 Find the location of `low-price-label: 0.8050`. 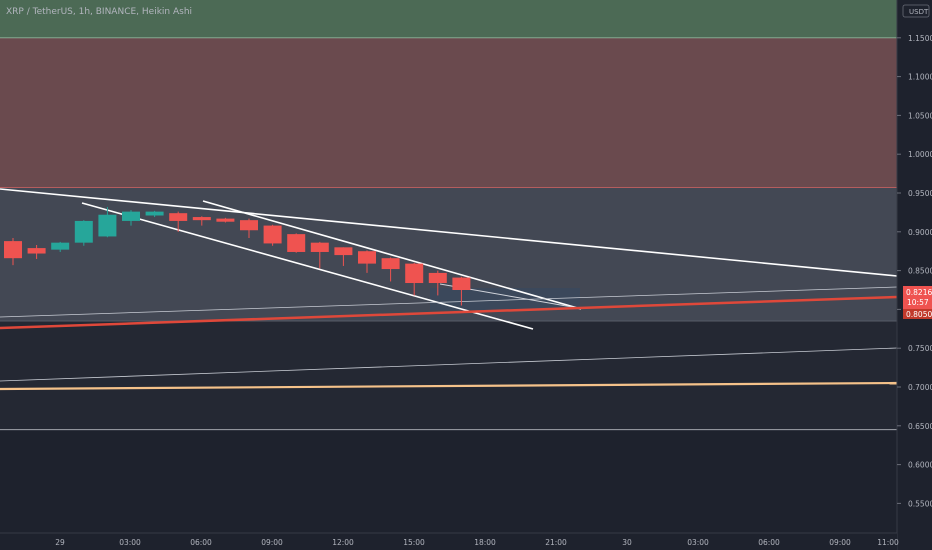

low-price-label: 0.8050 is located at coordinates (919, 314).